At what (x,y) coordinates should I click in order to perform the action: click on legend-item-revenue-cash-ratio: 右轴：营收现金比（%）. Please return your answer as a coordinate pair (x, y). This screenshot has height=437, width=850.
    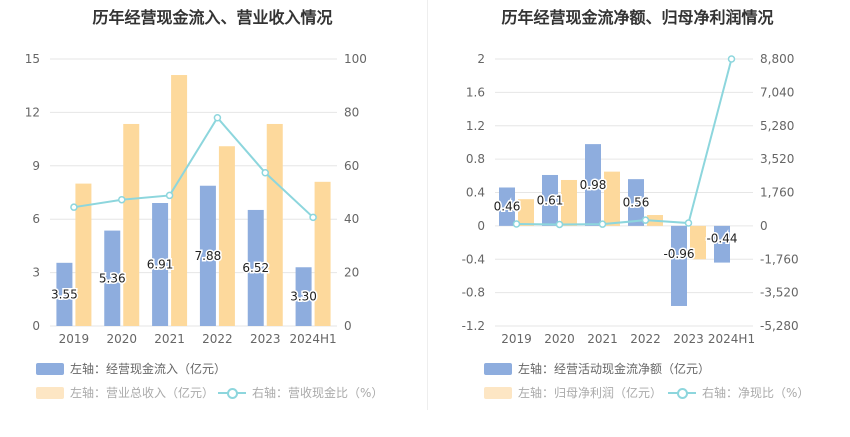
    Looking at the image, I should click on (300, 392).